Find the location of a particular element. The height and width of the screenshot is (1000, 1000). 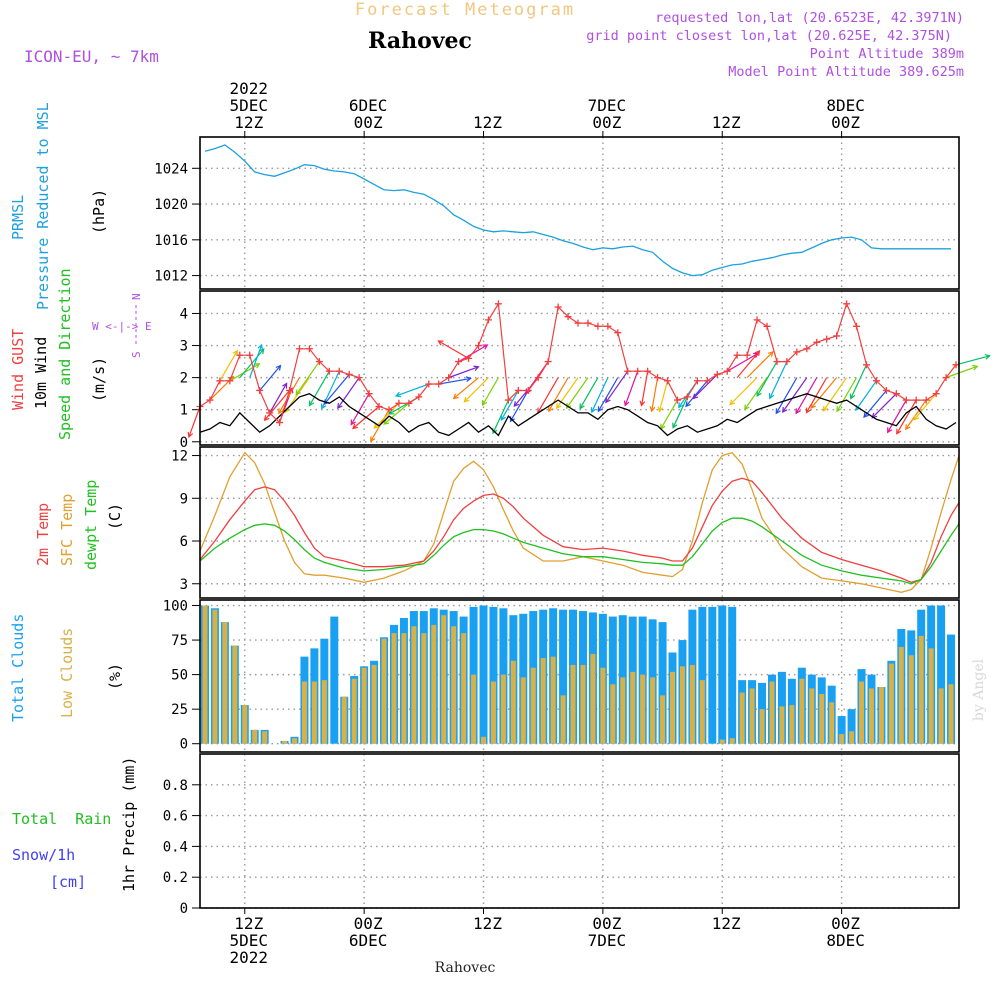

pressure-side-labels: PRMSL Pressure Reduced to MSL (hPa) is located at coordinates (58, 206).